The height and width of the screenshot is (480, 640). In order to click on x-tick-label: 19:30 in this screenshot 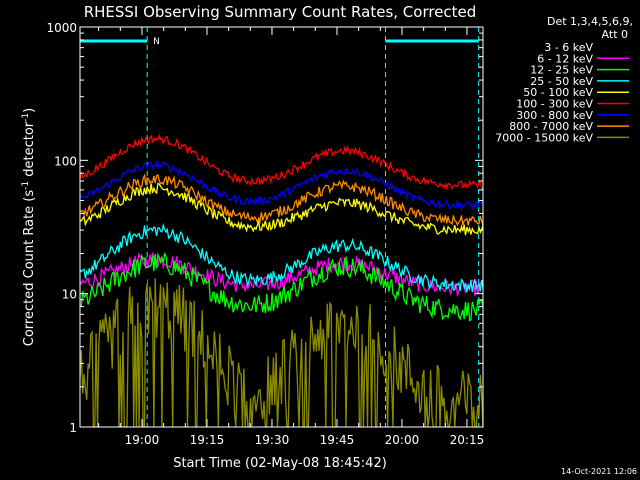, I will do `click(272, 440)`.